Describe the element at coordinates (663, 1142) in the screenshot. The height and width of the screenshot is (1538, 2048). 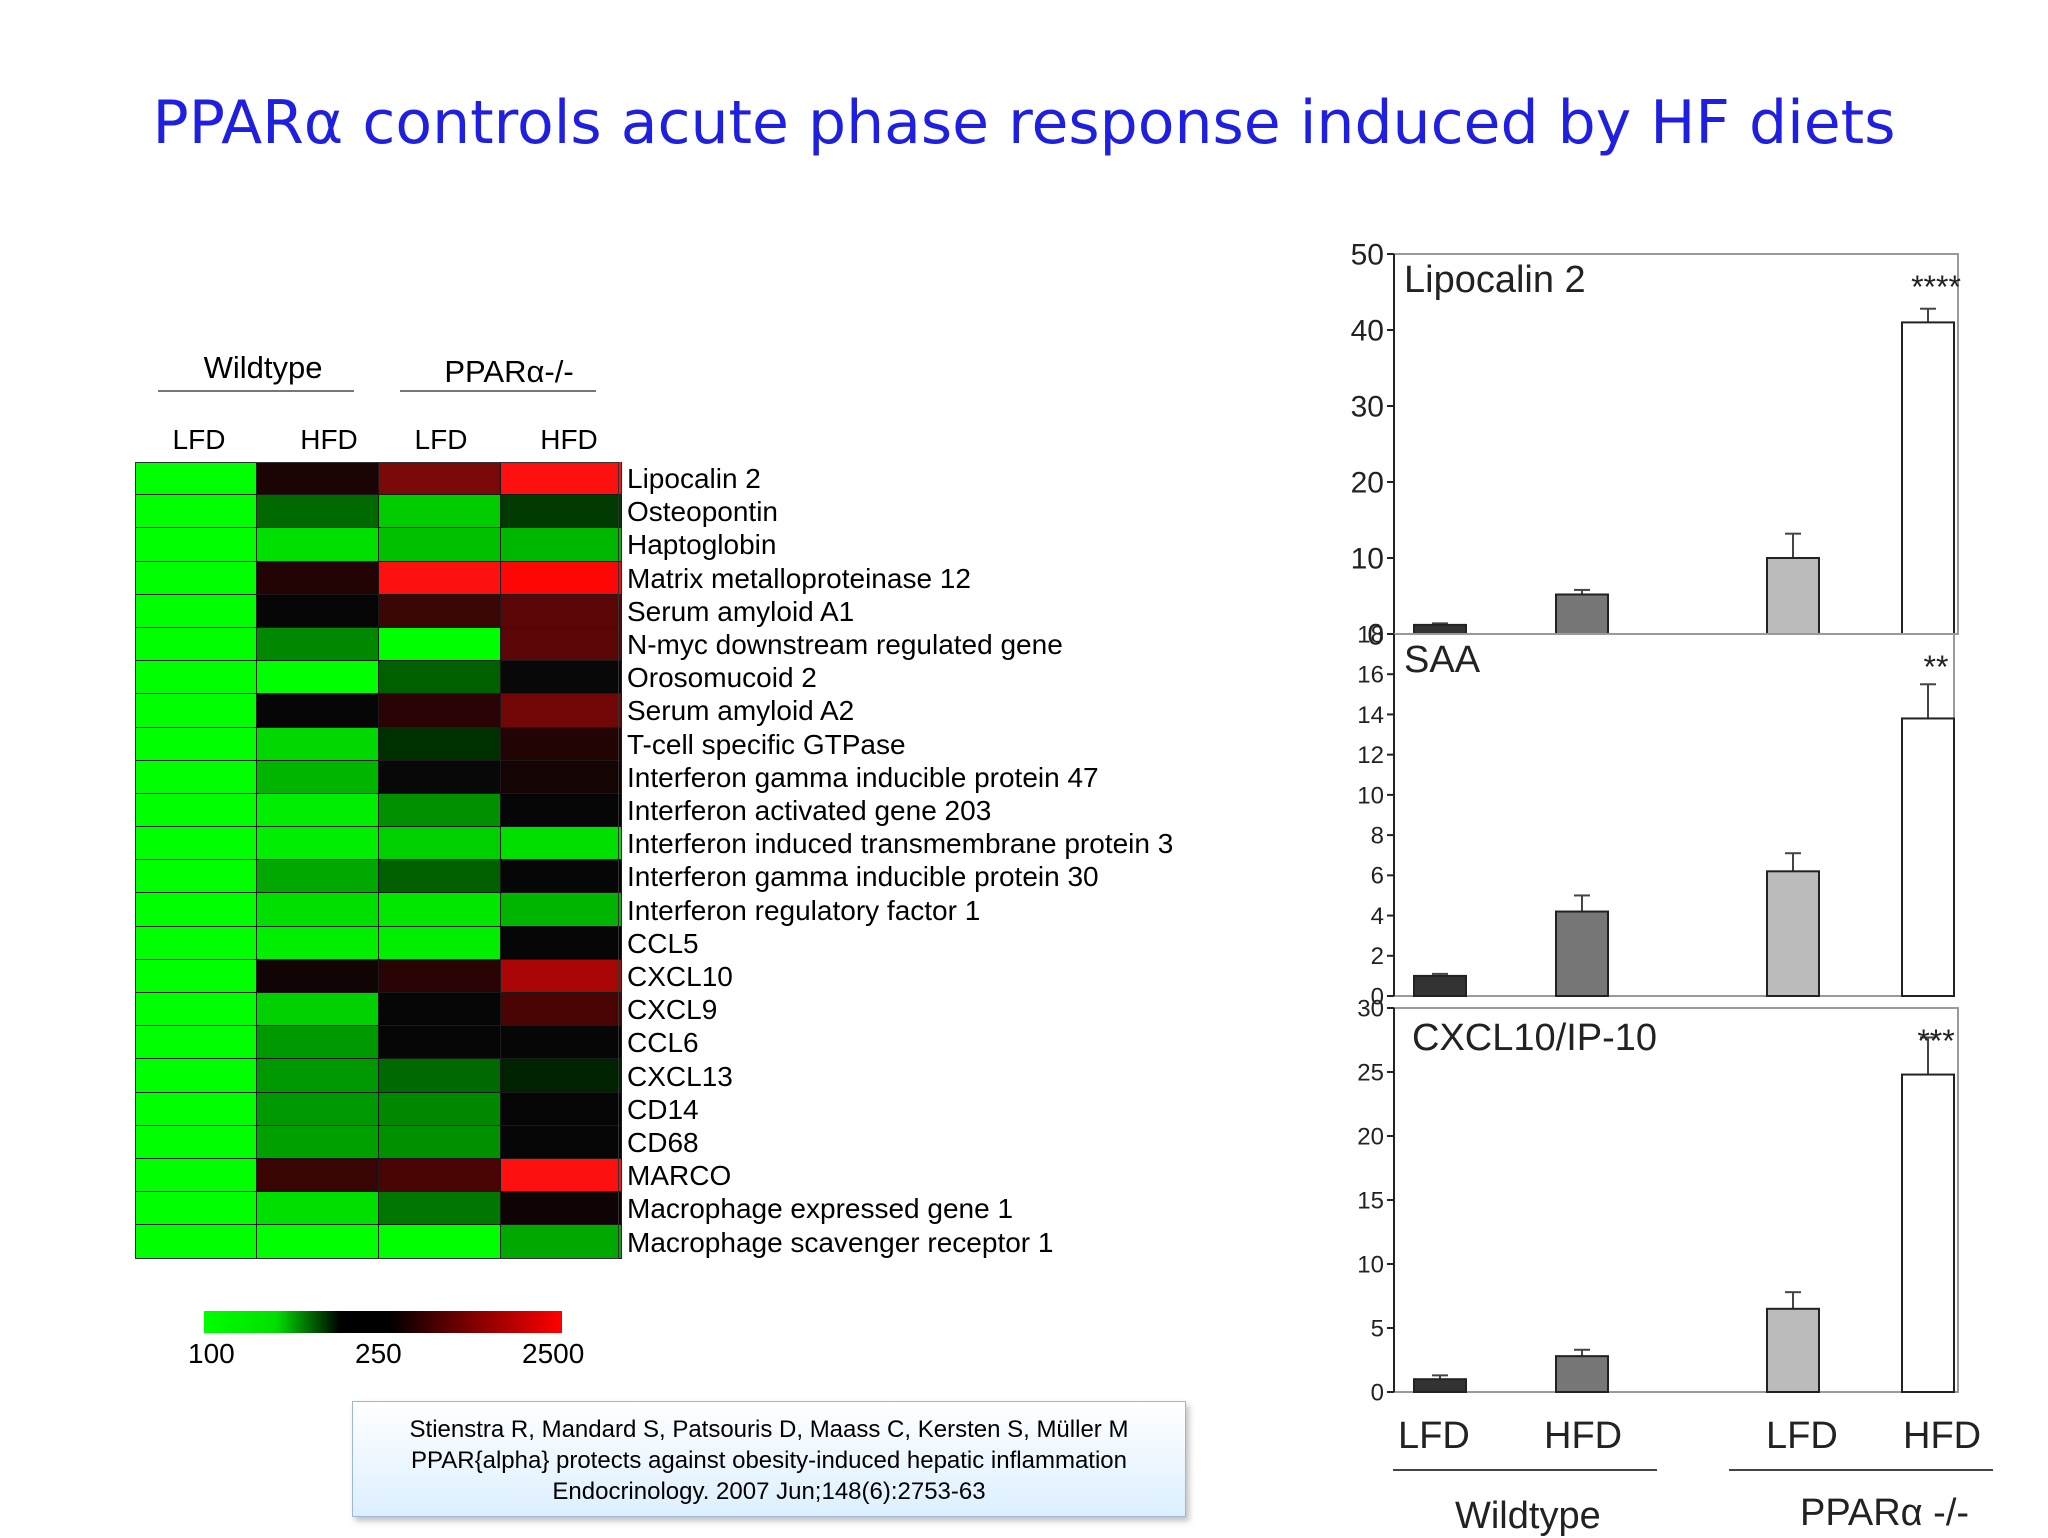
I see `gene-label: CD68` at that location.